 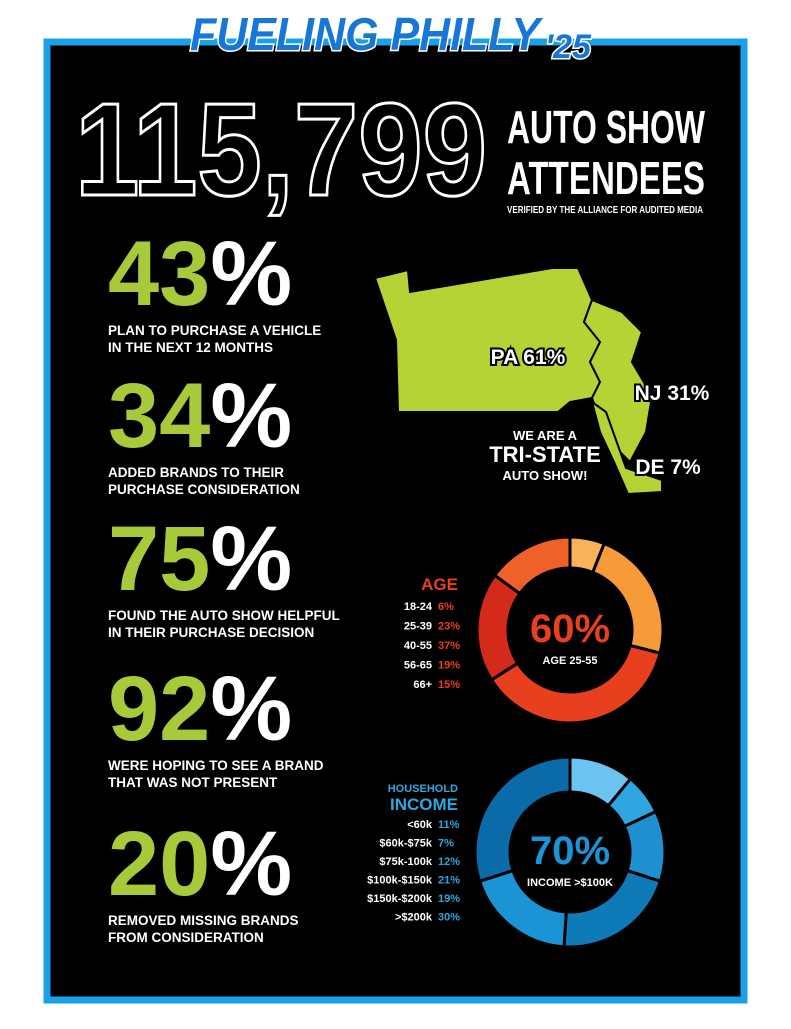 I want to click on stat-number: 92, so click(x=159, y=709).